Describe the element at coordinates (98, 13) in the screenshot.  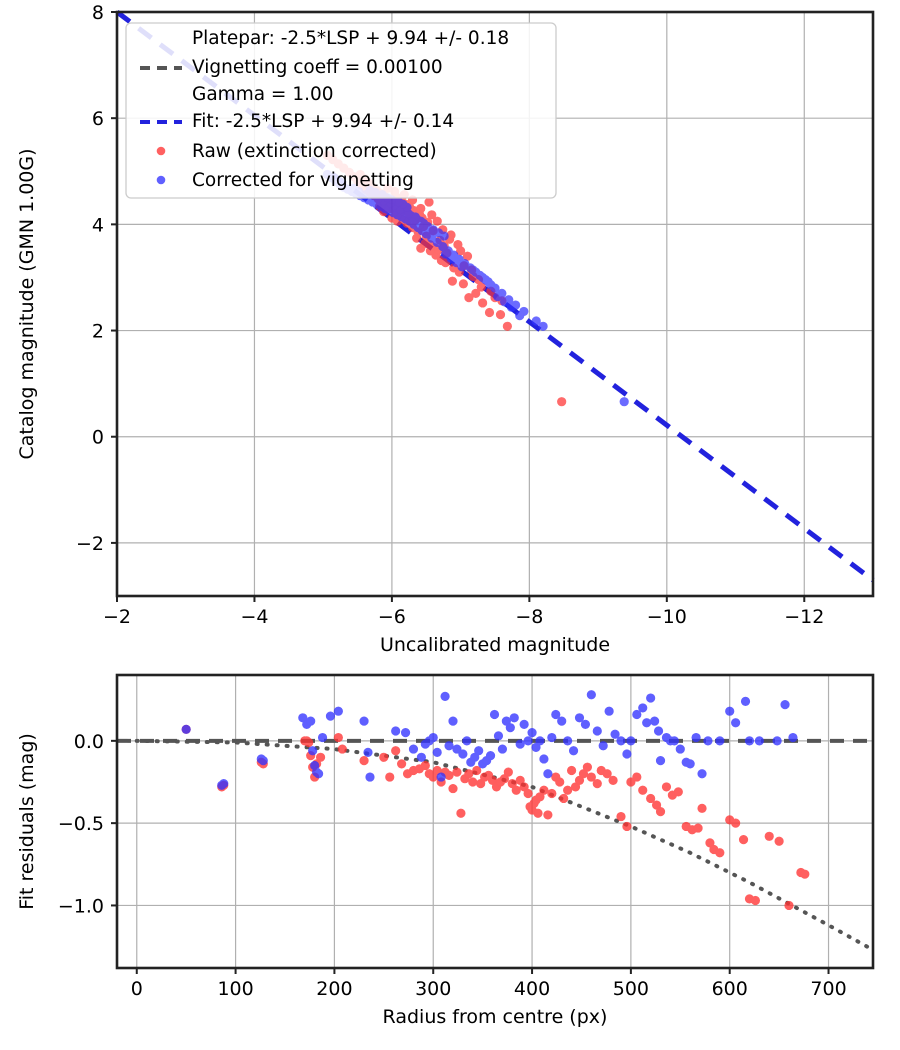
I see `y-tick-label: 8` at that location.